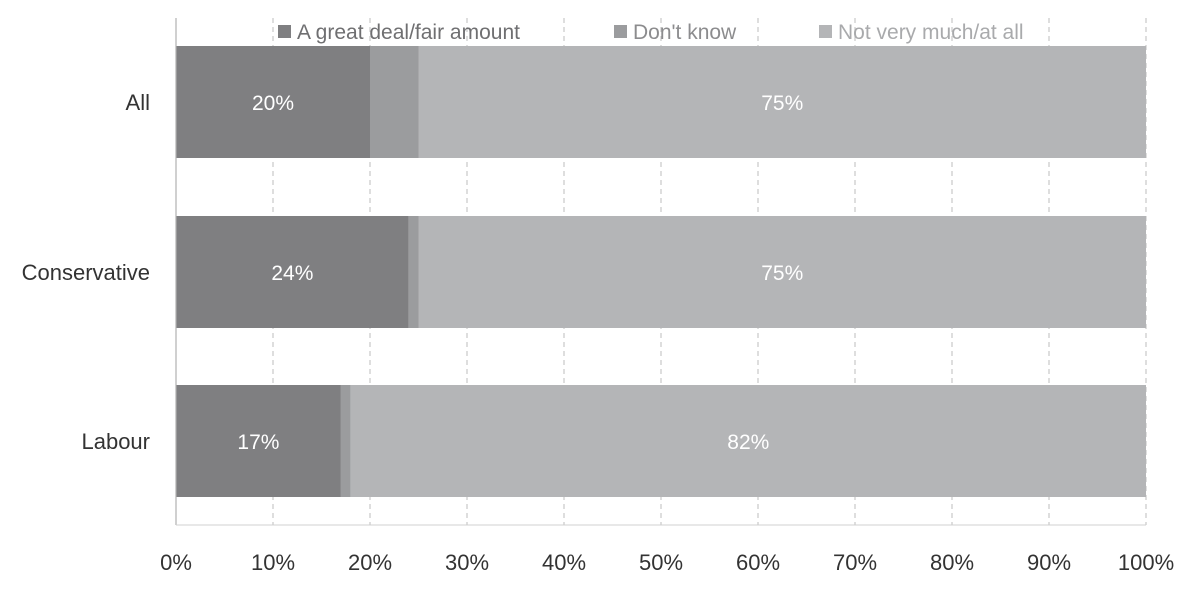 Image resolution: width=1195 pixels, height=598 pixels. What do you see at coordinates (273, 562) in the screenshot?
I see `x-tick-label: 10%` at bounding box center [273, 562].